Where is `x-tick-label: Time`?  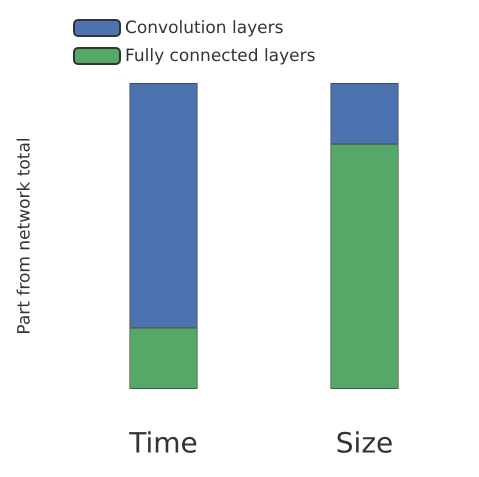 x-tick-label: Time is located at coordinates (163, 443).